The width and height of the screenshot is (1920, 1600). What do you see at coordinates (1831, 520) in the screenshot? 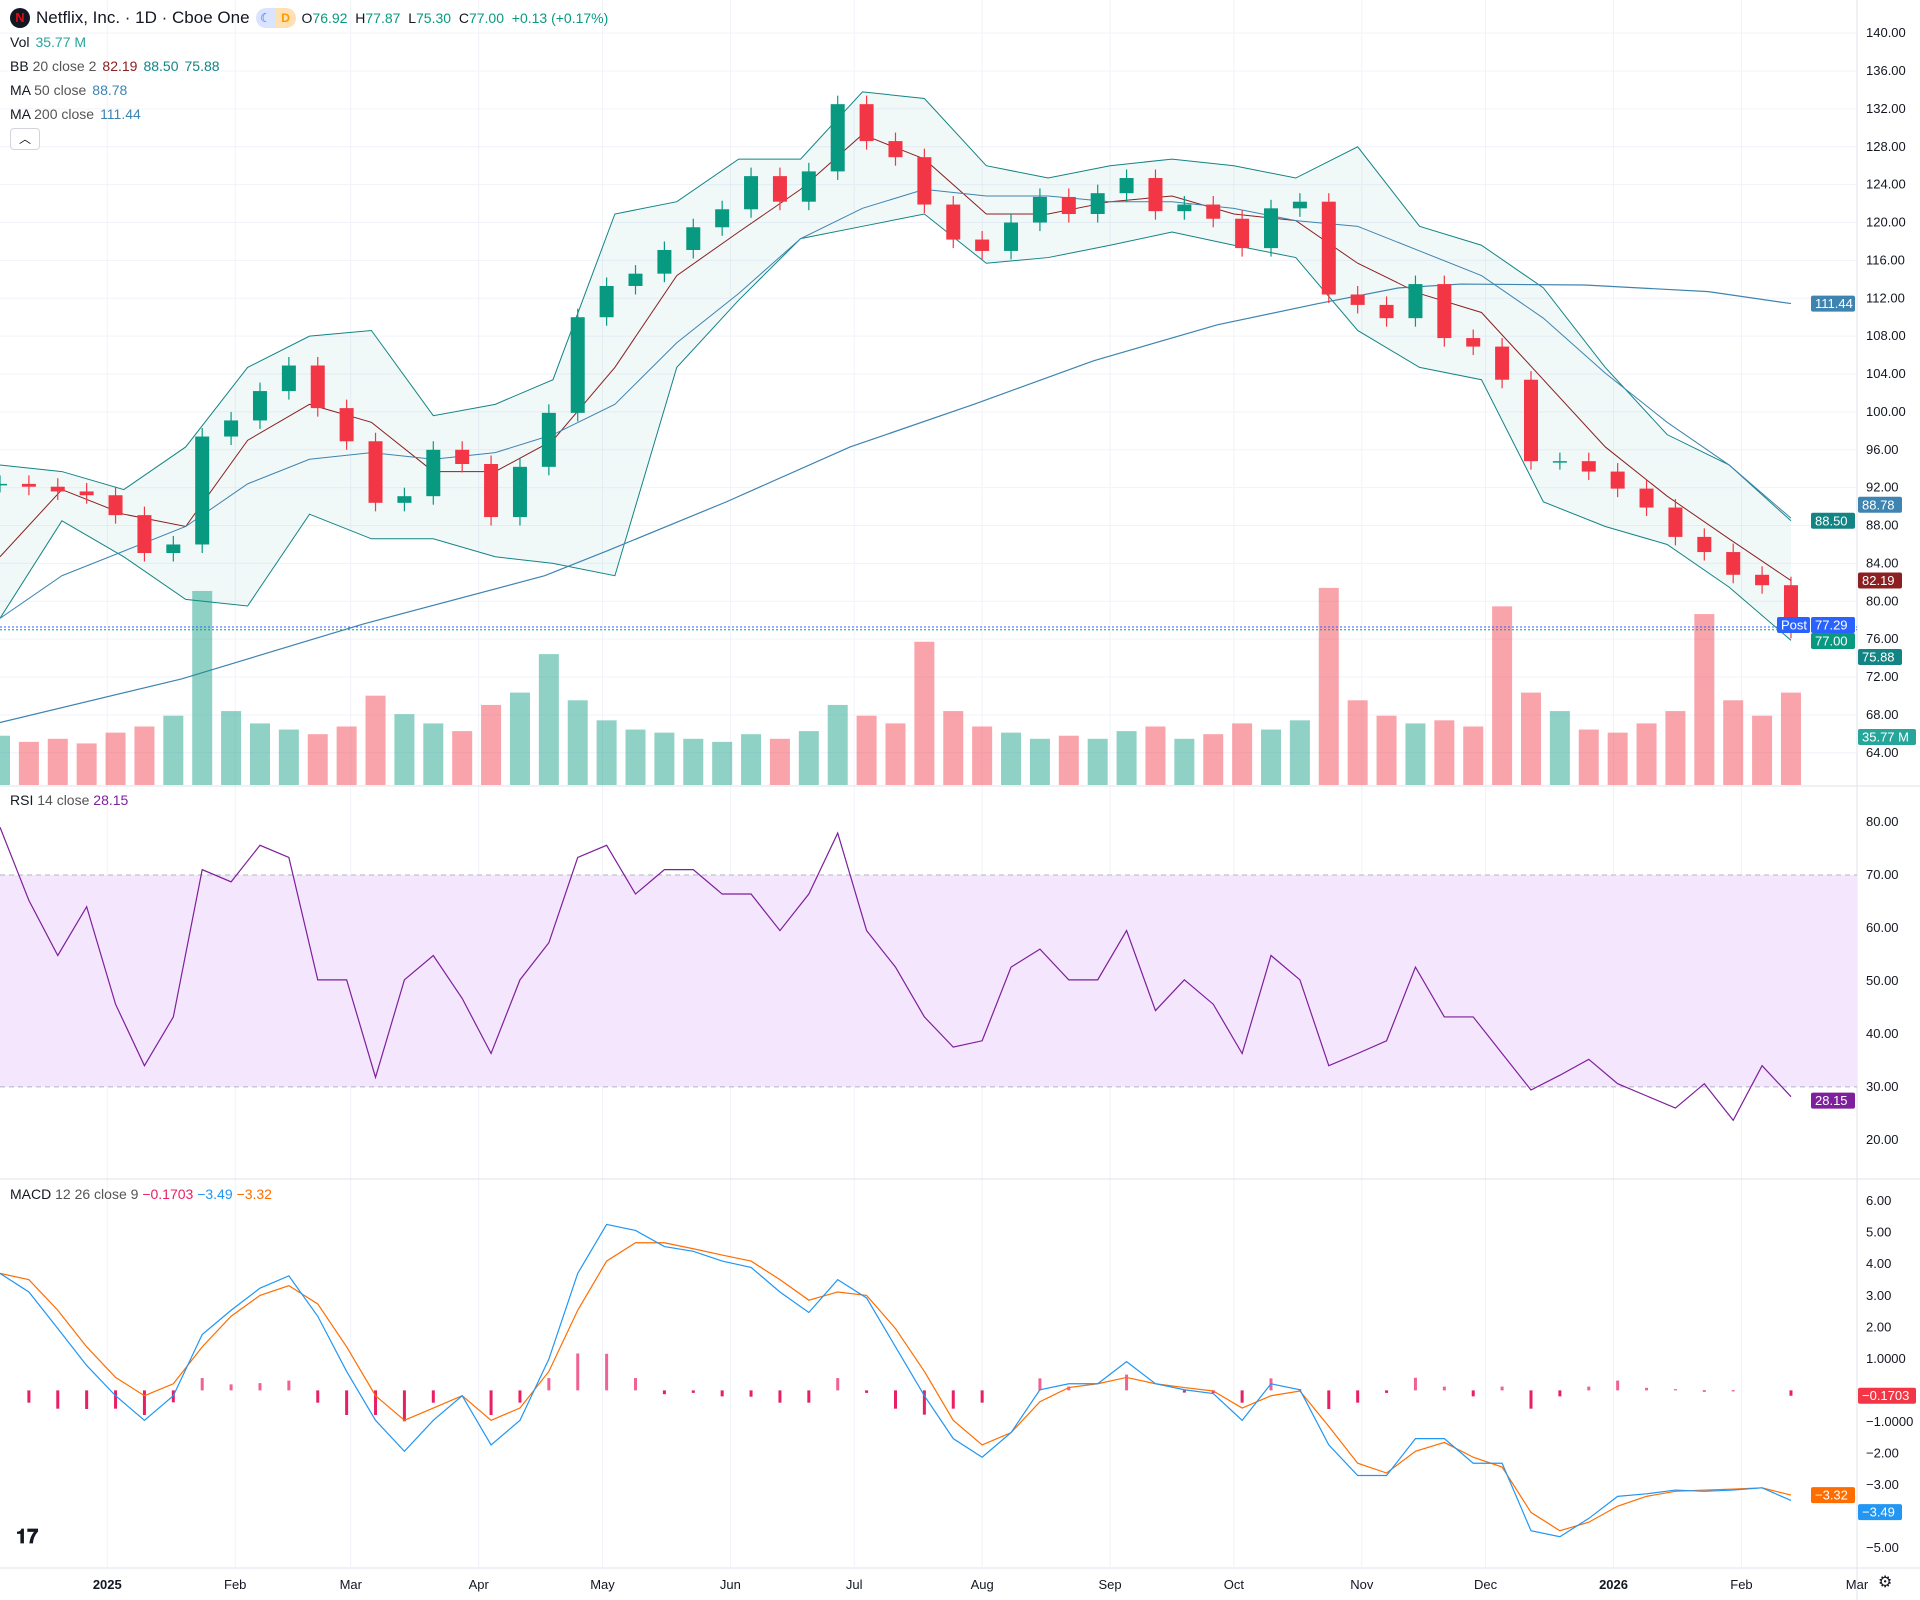
I see `price-badge-text: 88.50` at bounding box center [1831, 520].